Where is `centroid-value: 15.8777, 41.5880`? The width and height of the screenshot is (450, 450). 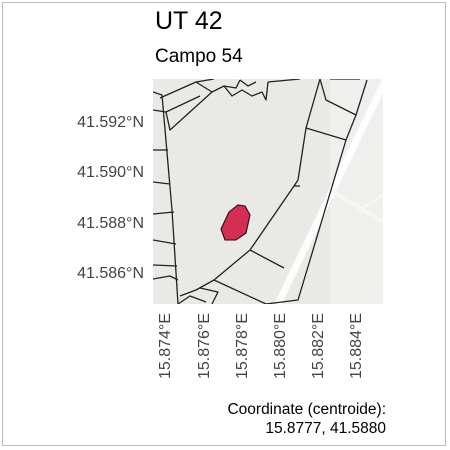
centroid-value: 15.8777, 41.5880 is located at coordinates (325, 428).